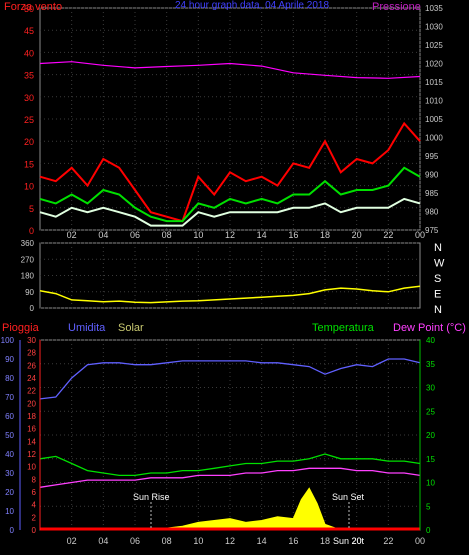  Describe the element at coordinates (432, 230) in the screenshot. I see `pressure-tick-label: 975` at that location.